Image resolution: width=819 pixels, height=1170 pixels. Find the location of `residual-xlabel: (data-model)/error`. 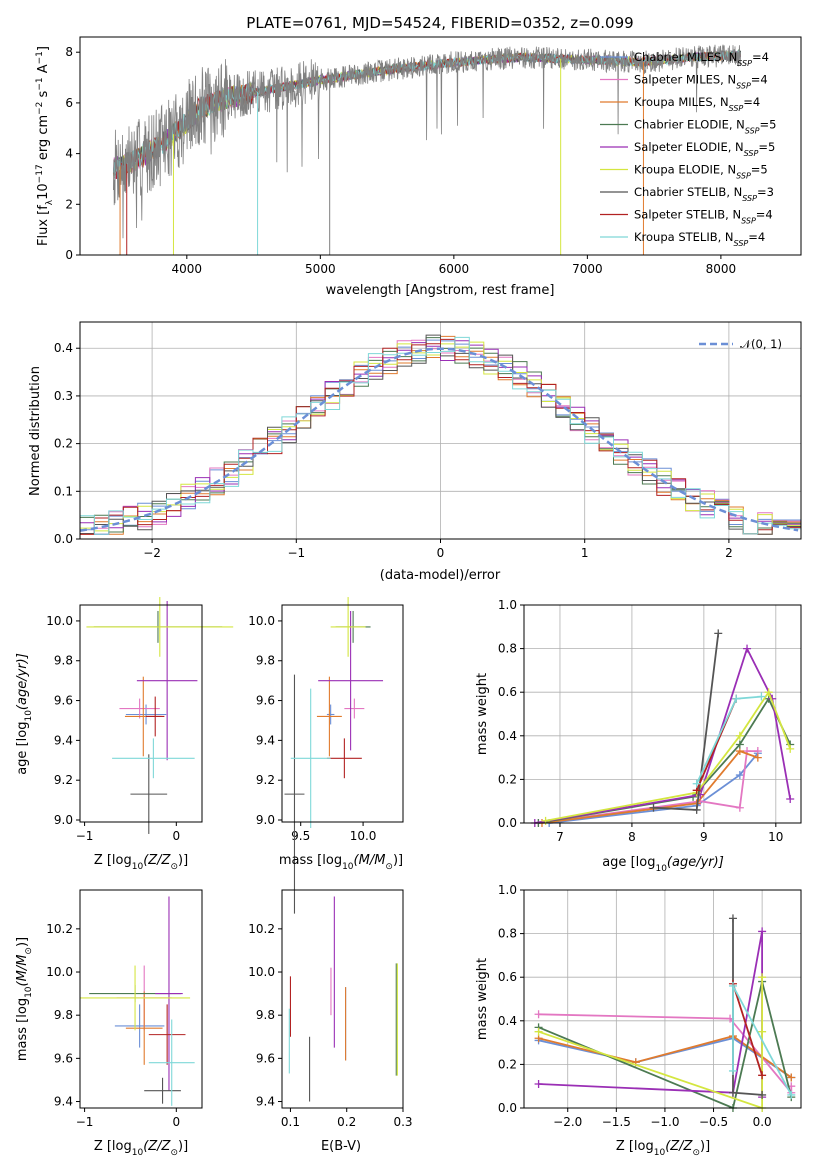

residual-xlabel: (data-model)/error is located at coordinates (440, 575).